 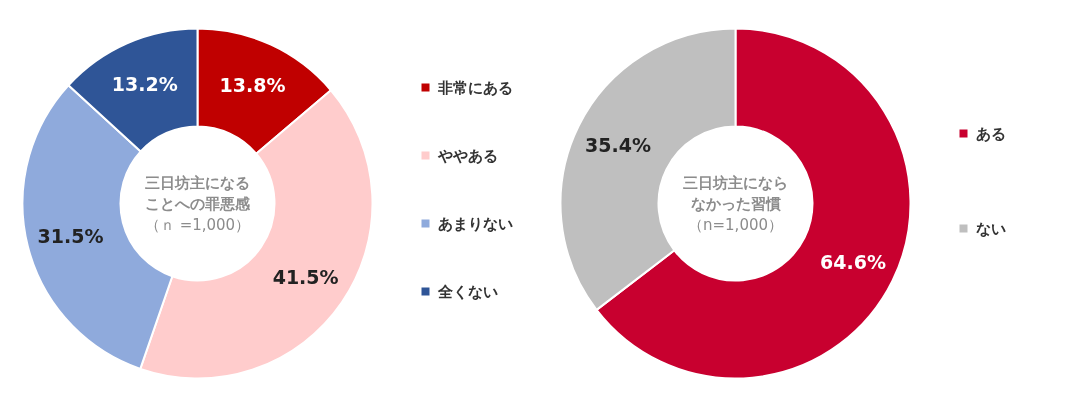 I want to click on data-label: 64.6%, so click(x=853, y=261).